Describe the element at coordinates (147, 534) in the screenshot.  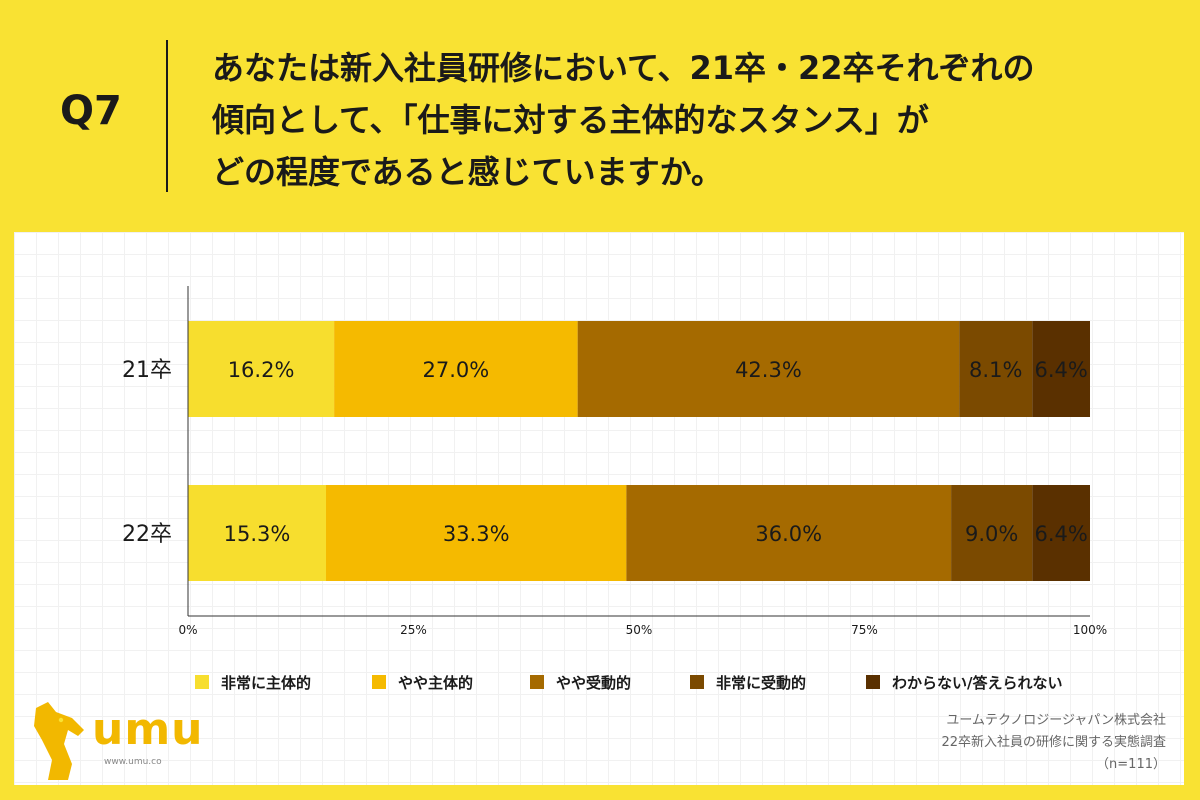
I see `category-label: 22卒` at that location.